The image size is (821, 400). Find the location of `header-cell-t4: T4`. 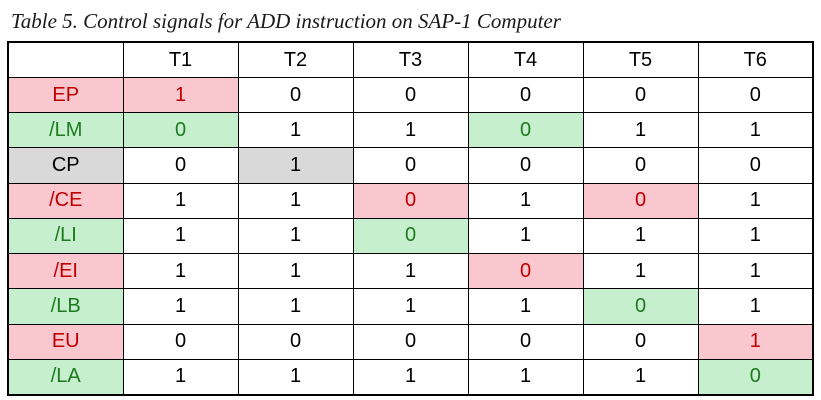

header-cell-t4: T4 is located at coordinates (525, 59).